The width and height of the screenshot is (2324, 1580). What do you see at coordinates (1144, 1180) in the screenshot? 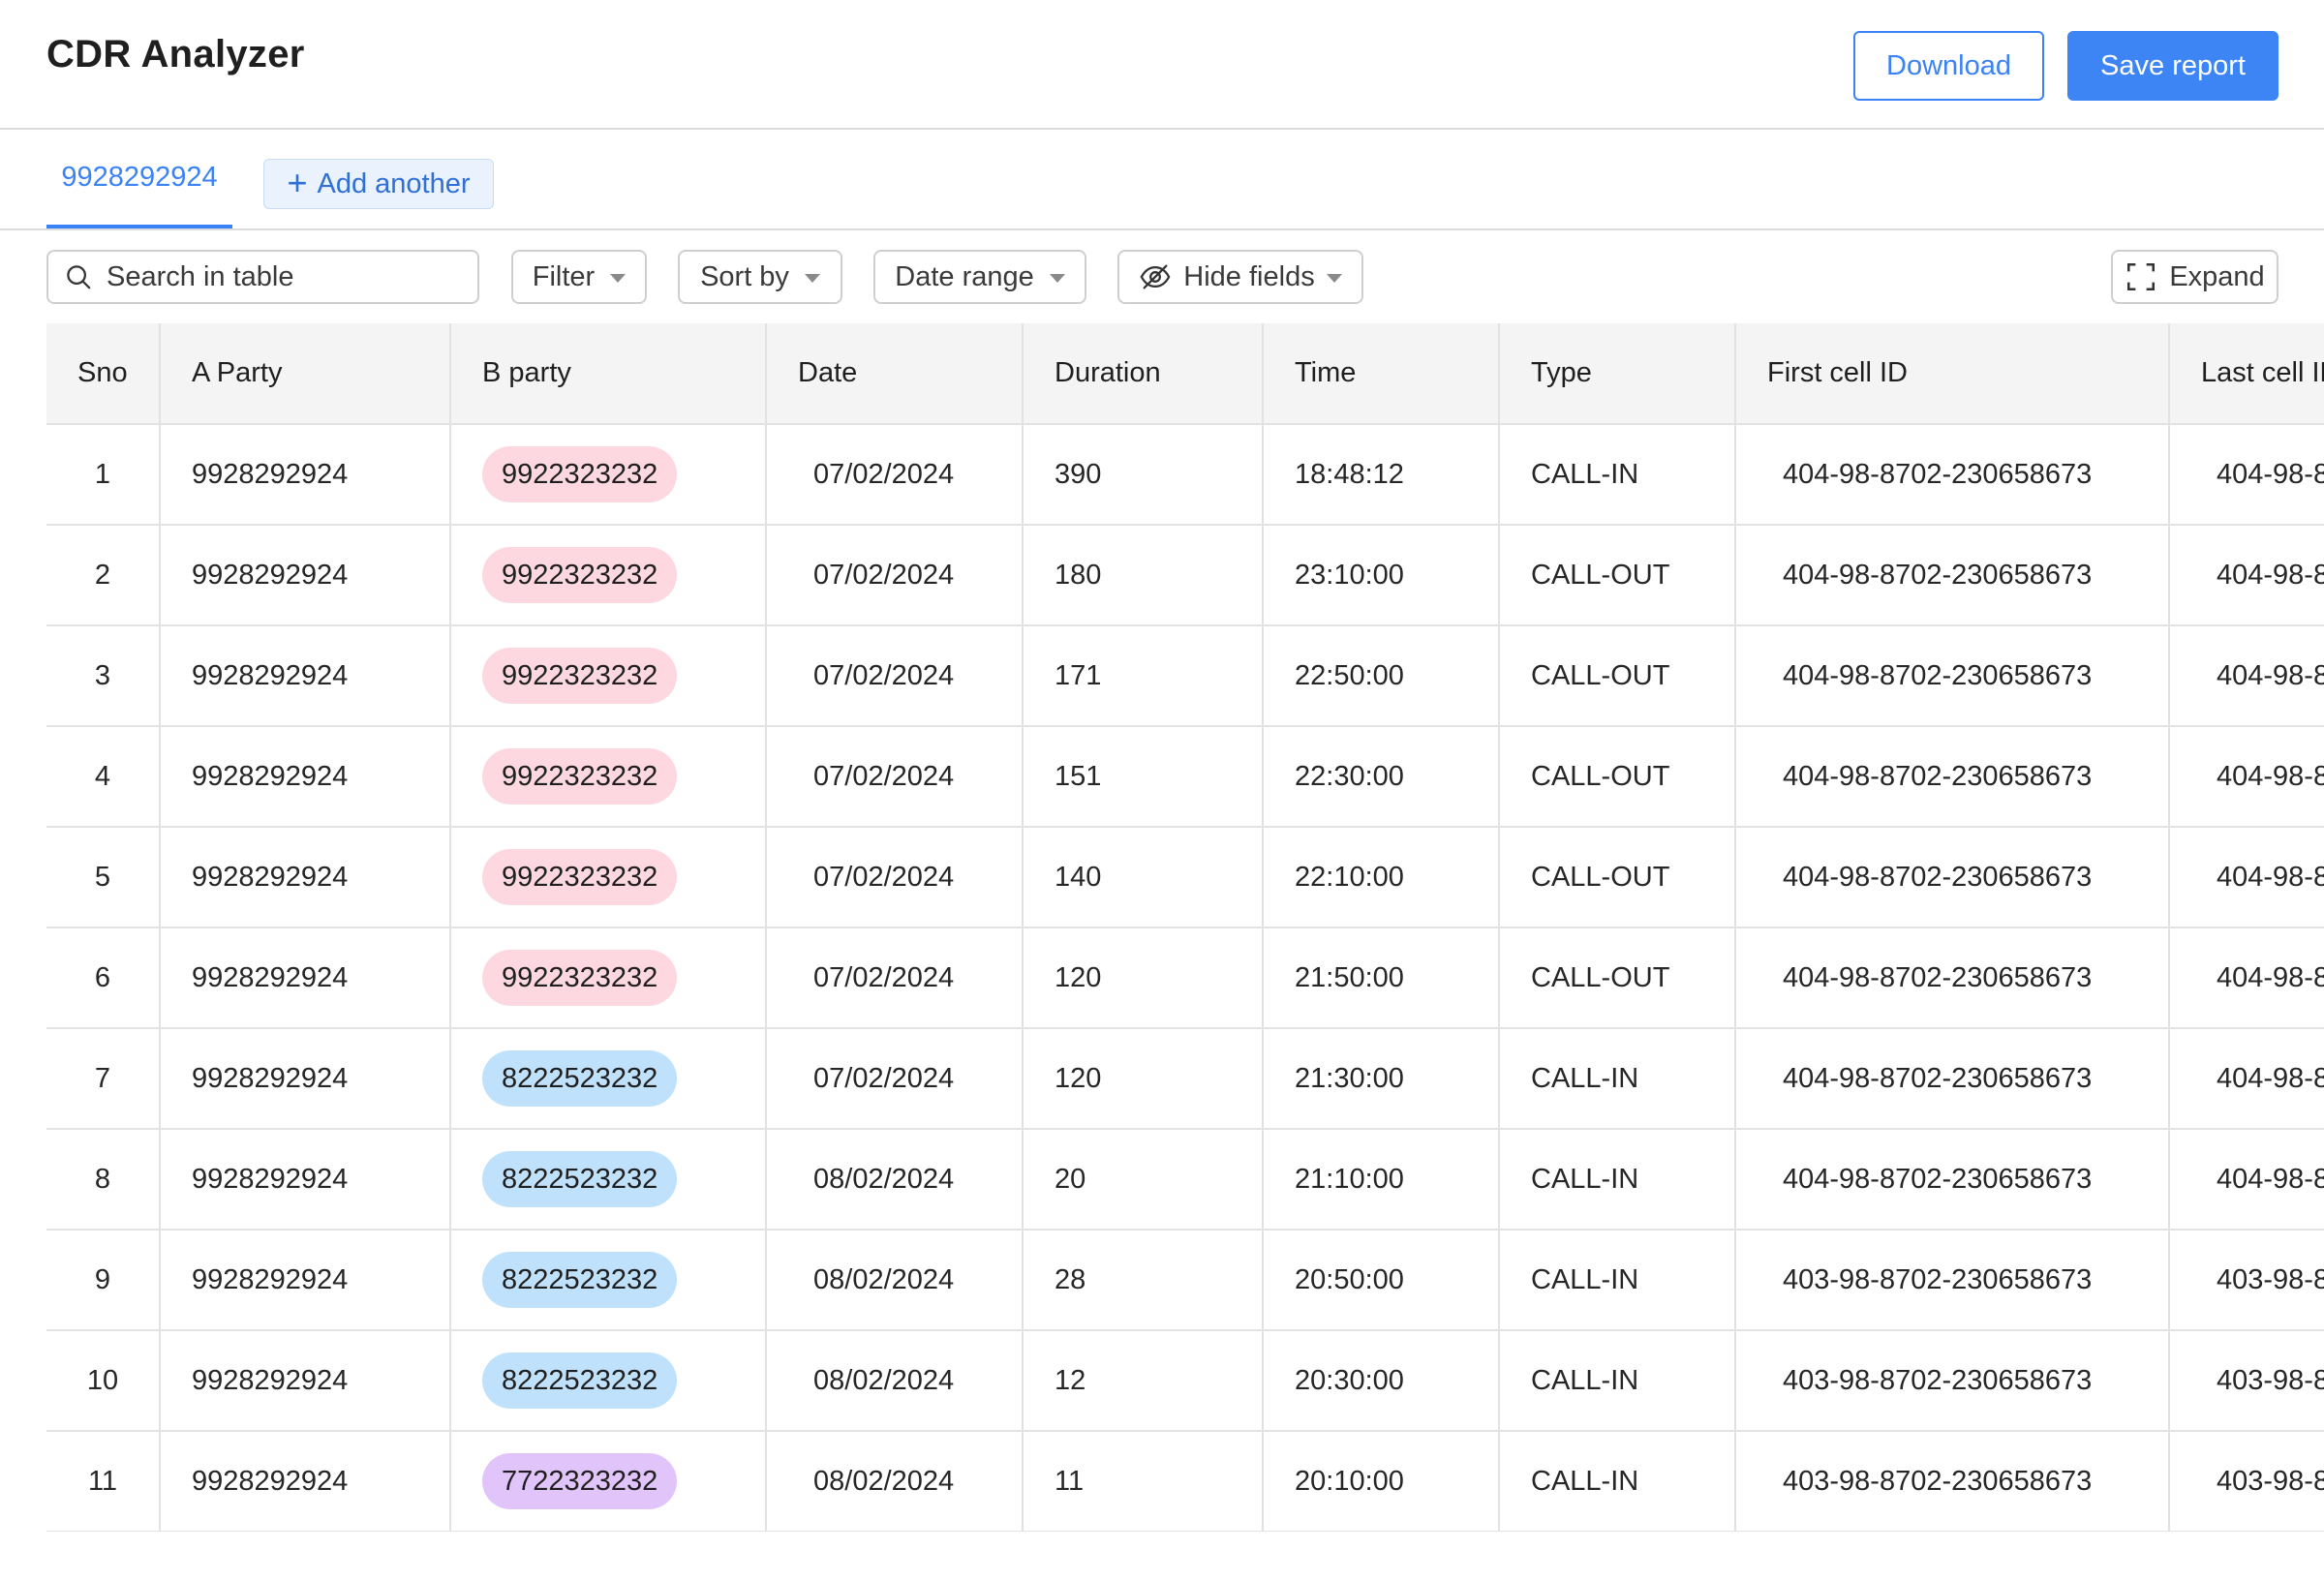
I see `cell-duration: 20` at bounding box center [1144, 1180].